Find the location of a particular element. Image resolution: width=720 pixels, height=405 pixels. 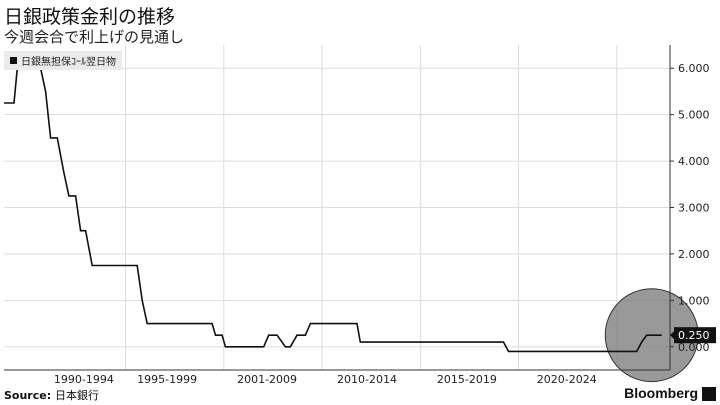

legend: 日銀無担保ｺｰﾙ翌日物 is located at coordinates (63, 60).